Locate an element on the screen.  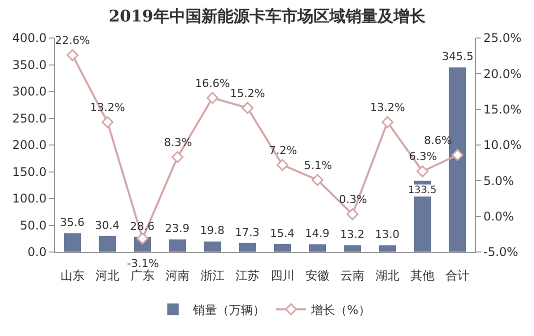
legend-label: 增长（%） is located at coordinates (340, 309).